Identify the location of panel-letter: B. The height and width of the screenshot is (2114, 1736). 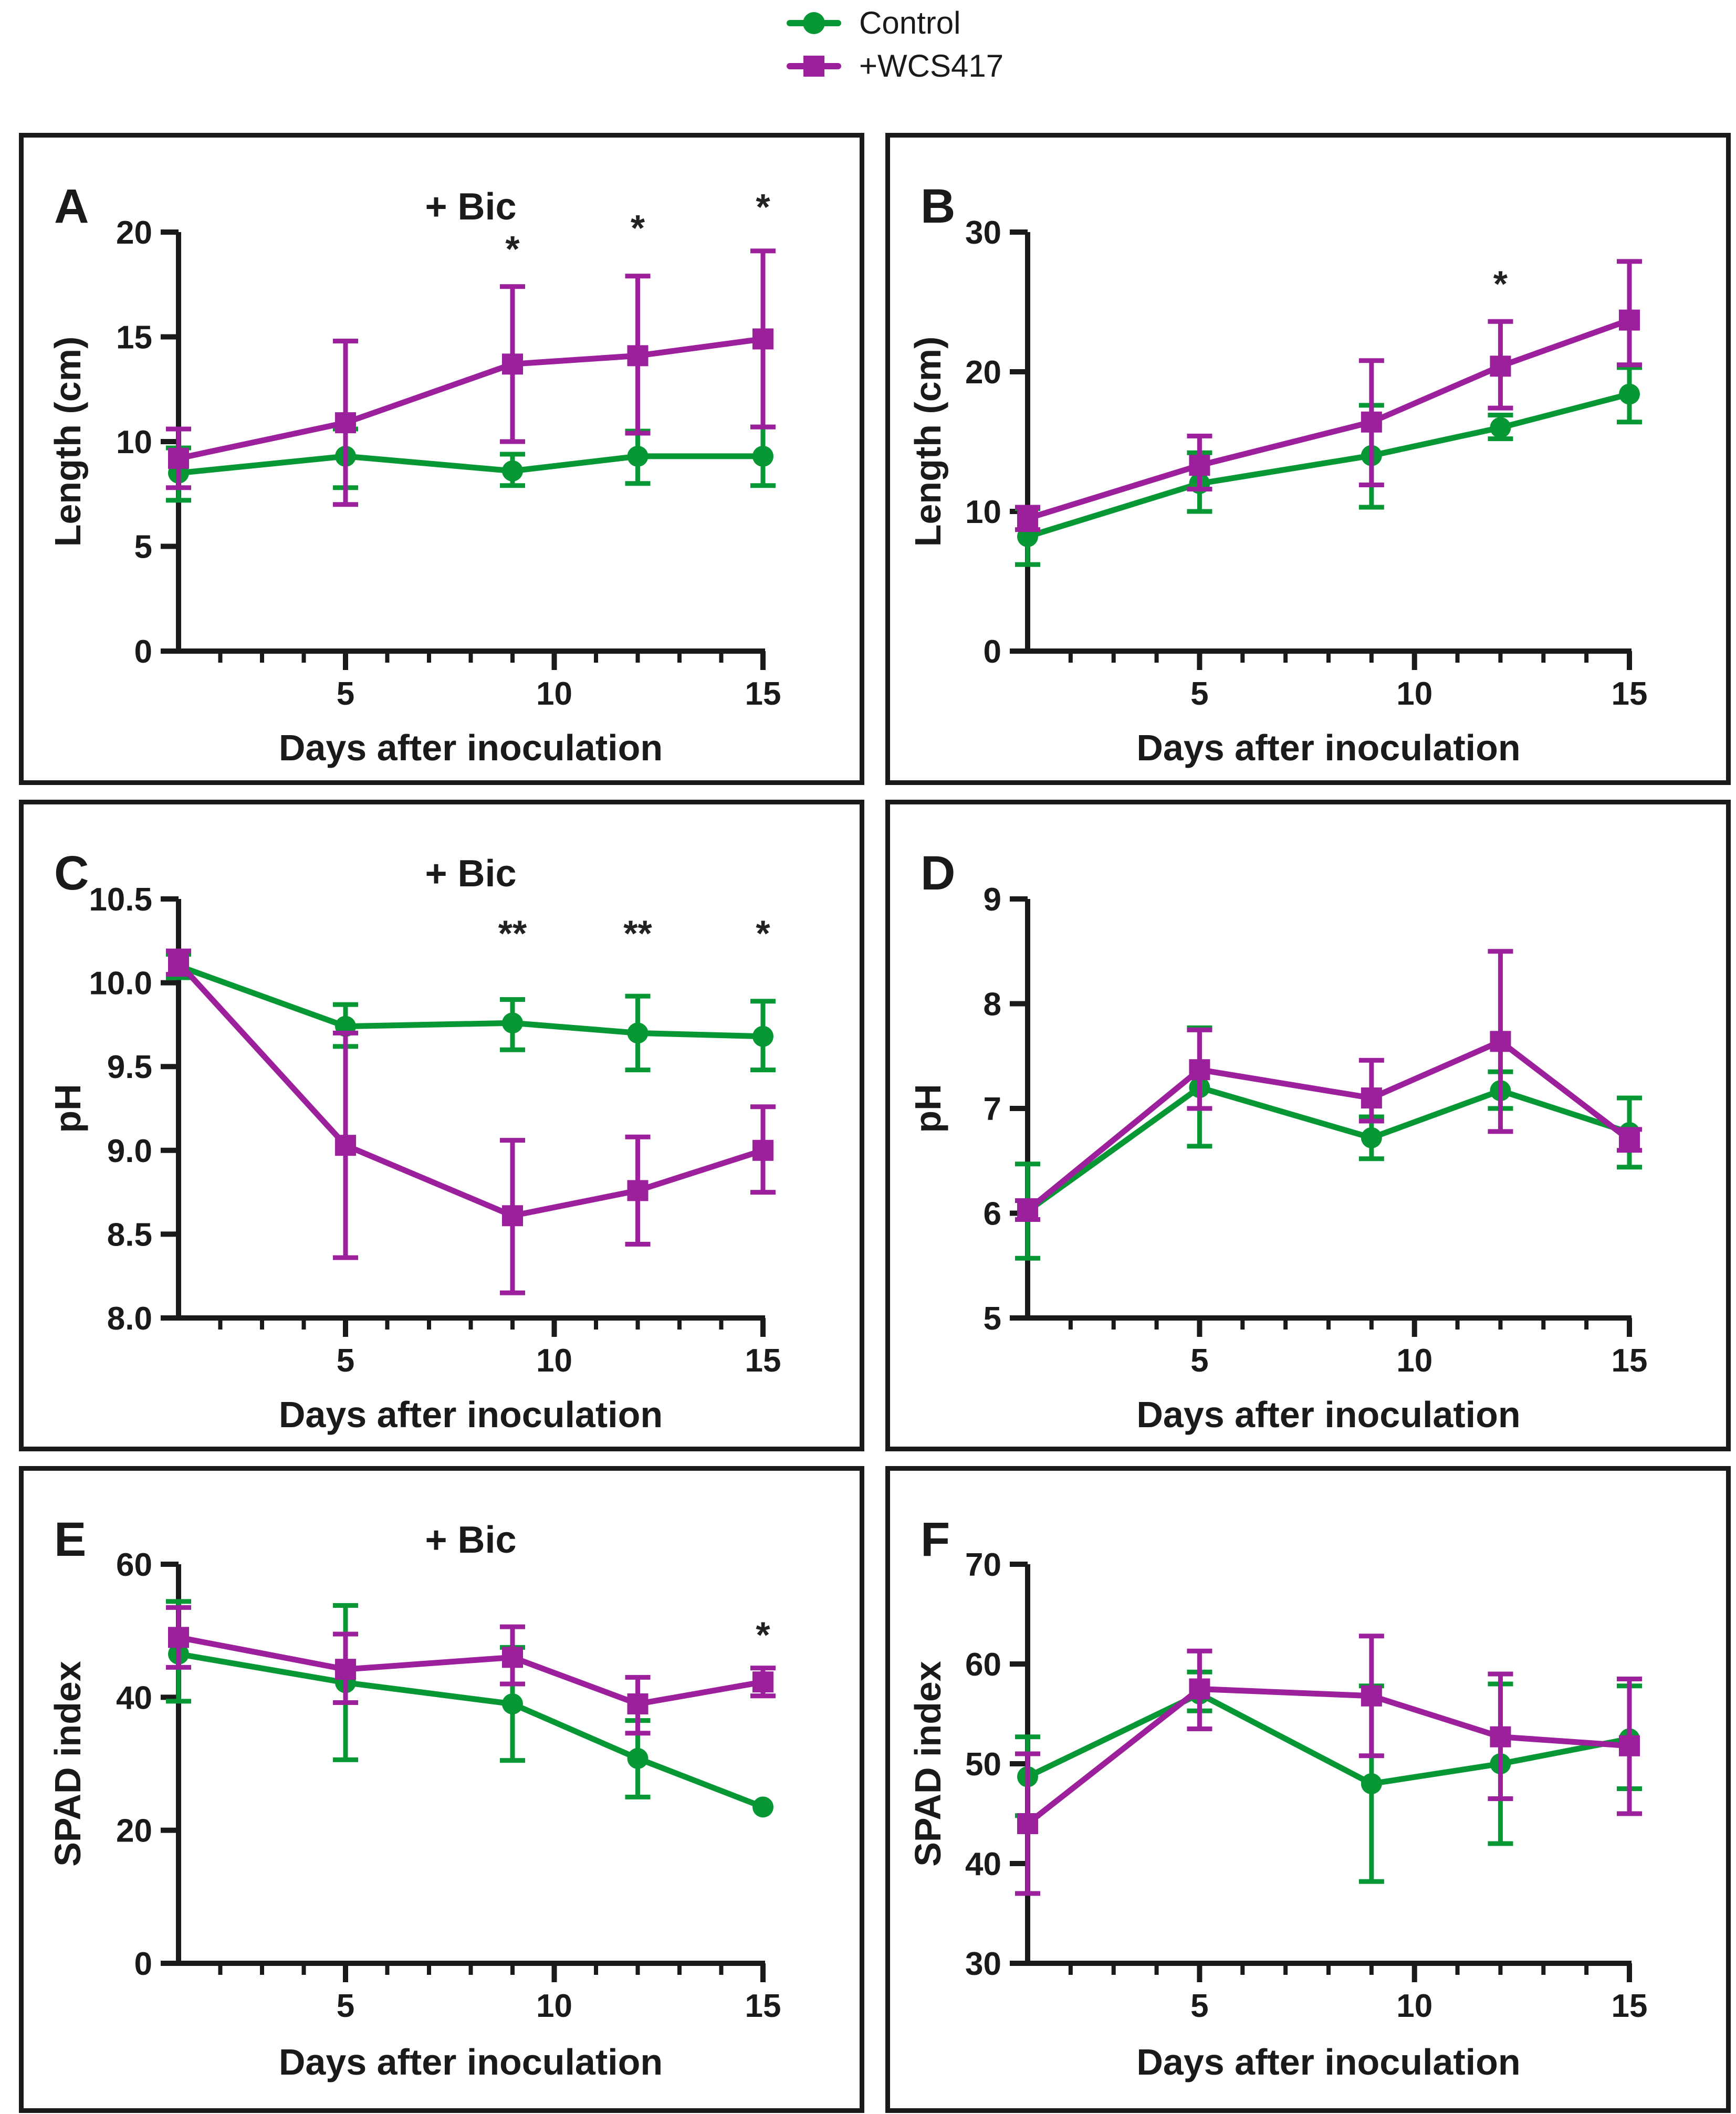
(938, 207).